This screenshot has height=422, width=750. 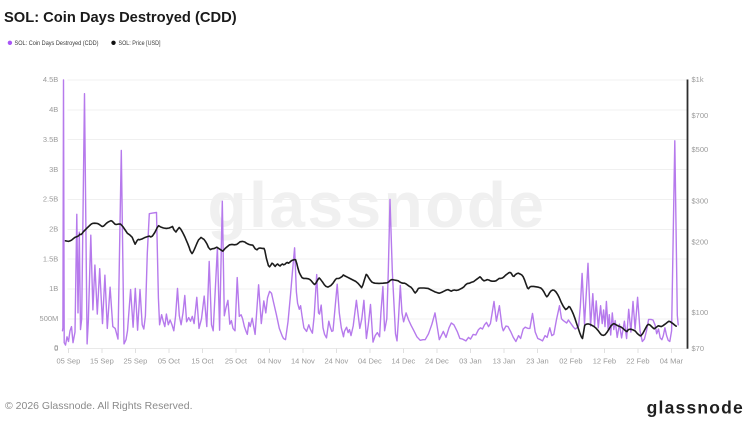 I want to click on svg-text: 14 Dec, so click(x=404, y=361).